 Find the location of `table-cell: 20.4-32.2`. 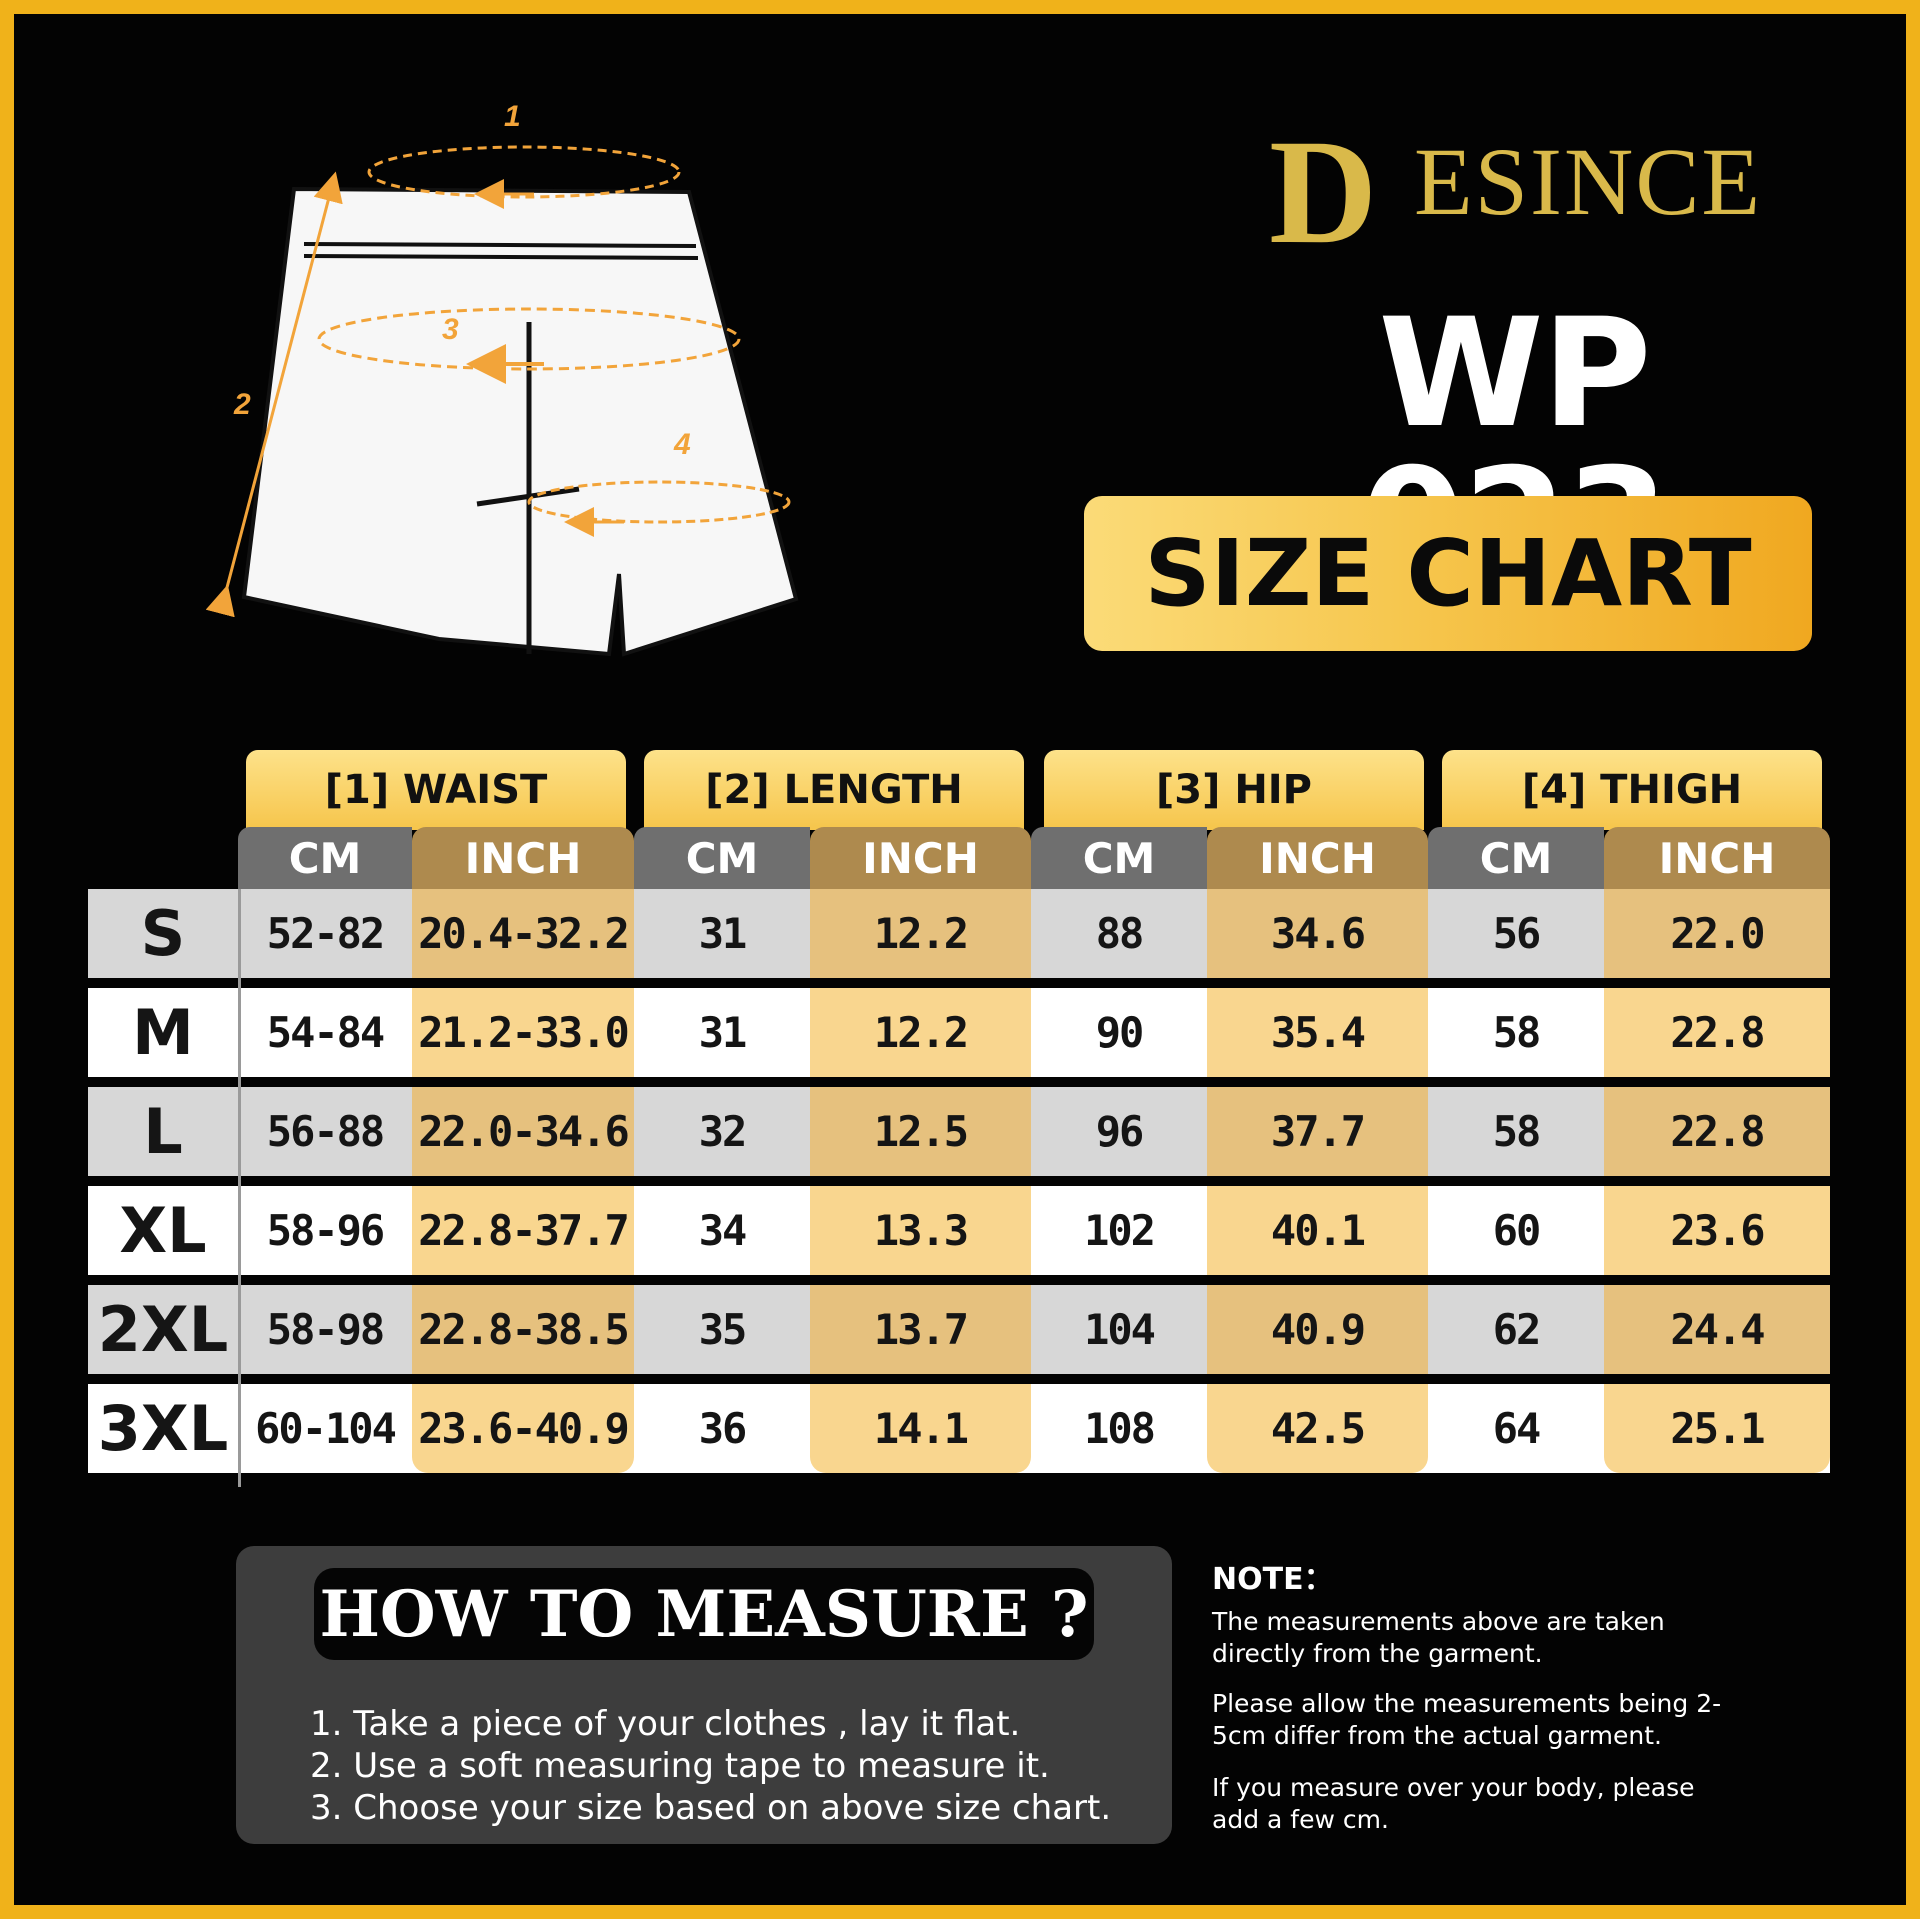

table-cell: 20.4-32.2 is located at coordinates (524, 933).